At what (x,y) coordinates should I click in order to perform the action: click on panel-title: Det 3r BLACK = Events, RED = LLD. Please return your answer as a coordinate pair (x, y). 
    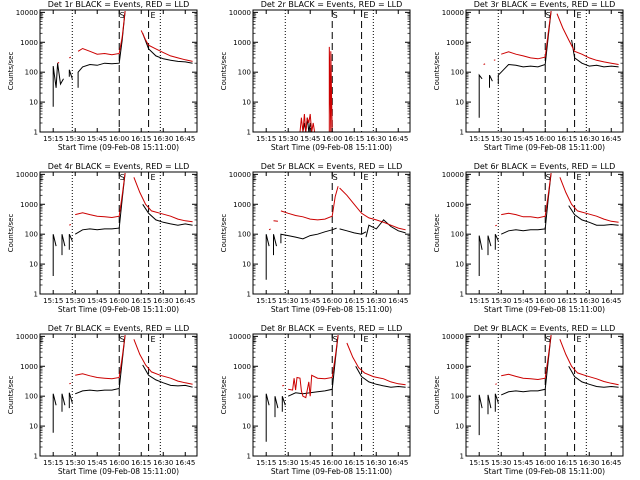
    Looking at the image, I should click on (545, 4).